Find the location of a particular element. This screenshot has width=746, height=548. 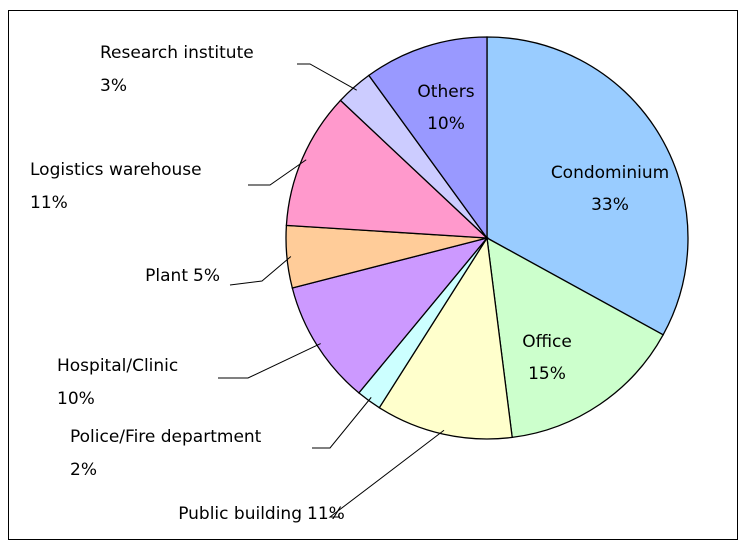

slice-value-label: 3% is located at coordinates (113, 86).